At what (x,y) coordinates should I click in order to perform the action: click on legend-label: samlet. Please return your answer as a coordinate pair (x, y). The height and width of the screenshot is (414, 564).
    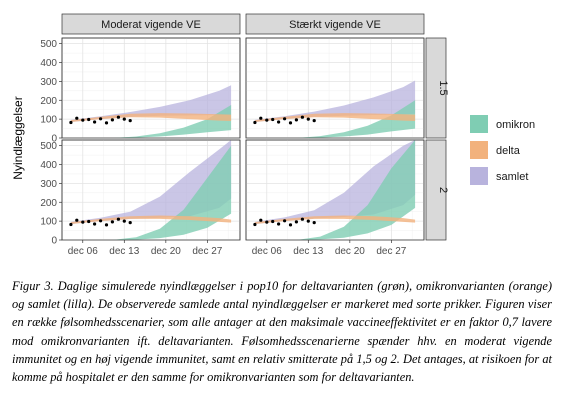
    Looking at the image, I should click on (512, 177).